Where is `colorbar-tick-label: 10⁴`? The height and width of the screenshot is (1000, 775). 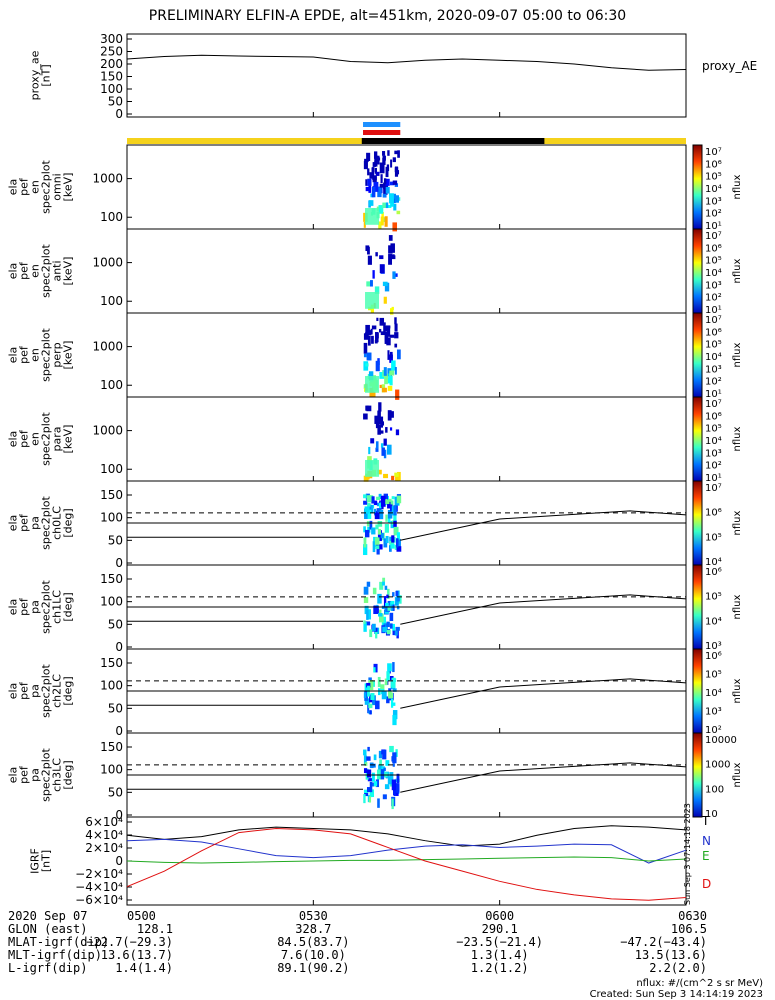
colorbar-tick-label: 10⁴ is located at coordinates (713, 693).